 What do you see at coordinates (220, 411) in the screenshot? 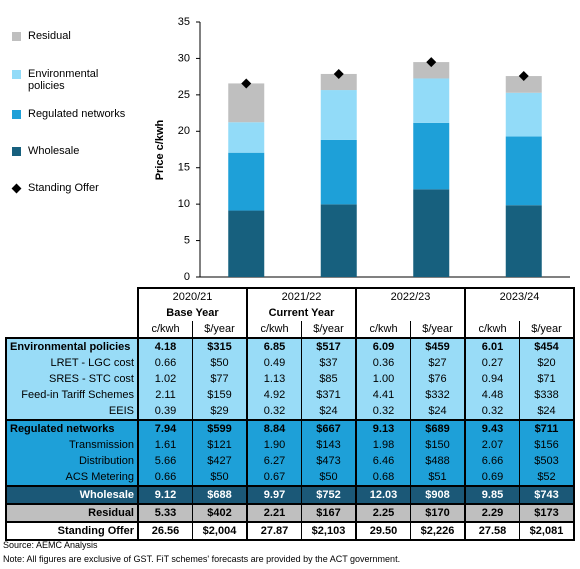
I see `cell: $29` at bounding box center [220, 411].